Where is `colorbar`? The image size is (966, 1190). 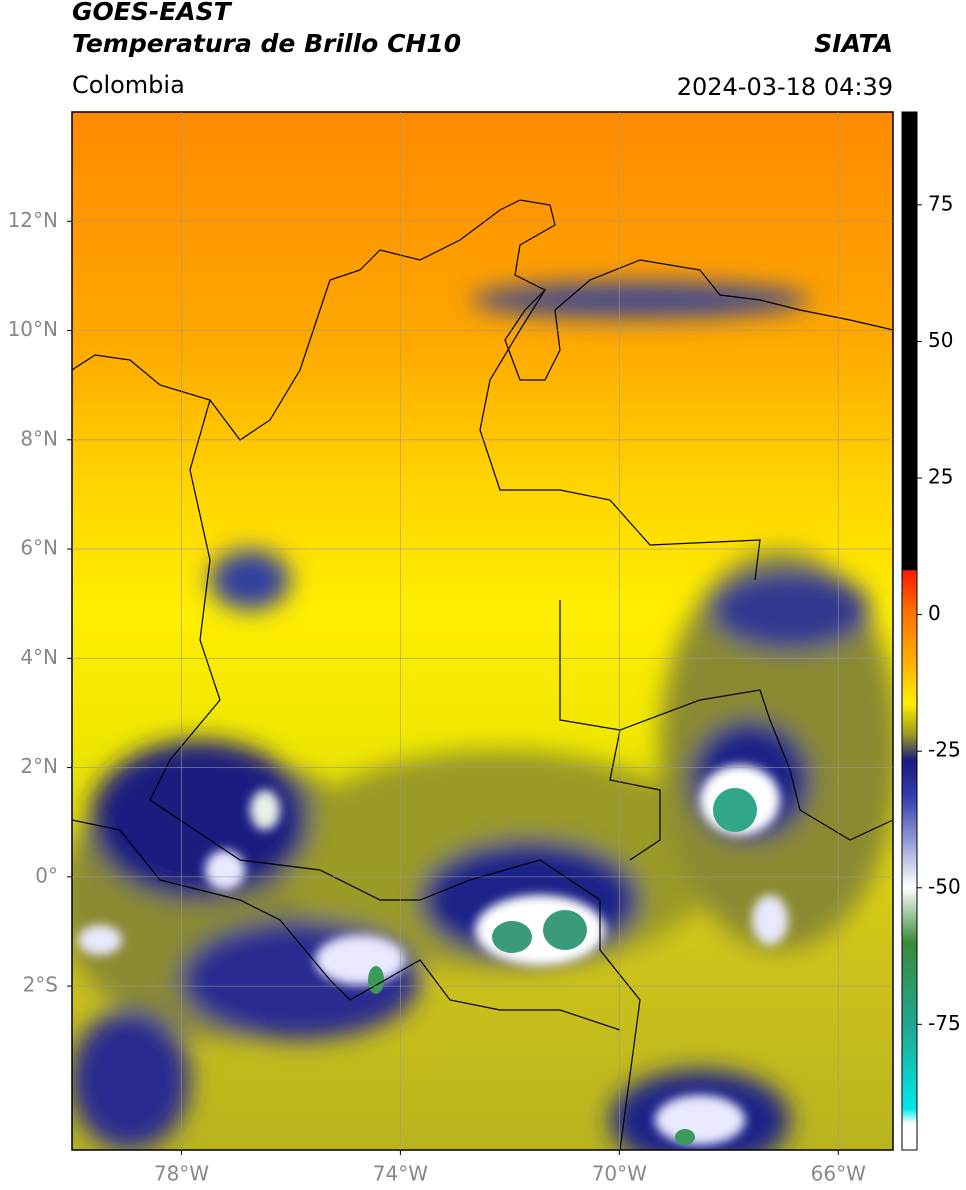 colorbar is located at coordinates (909, 631).